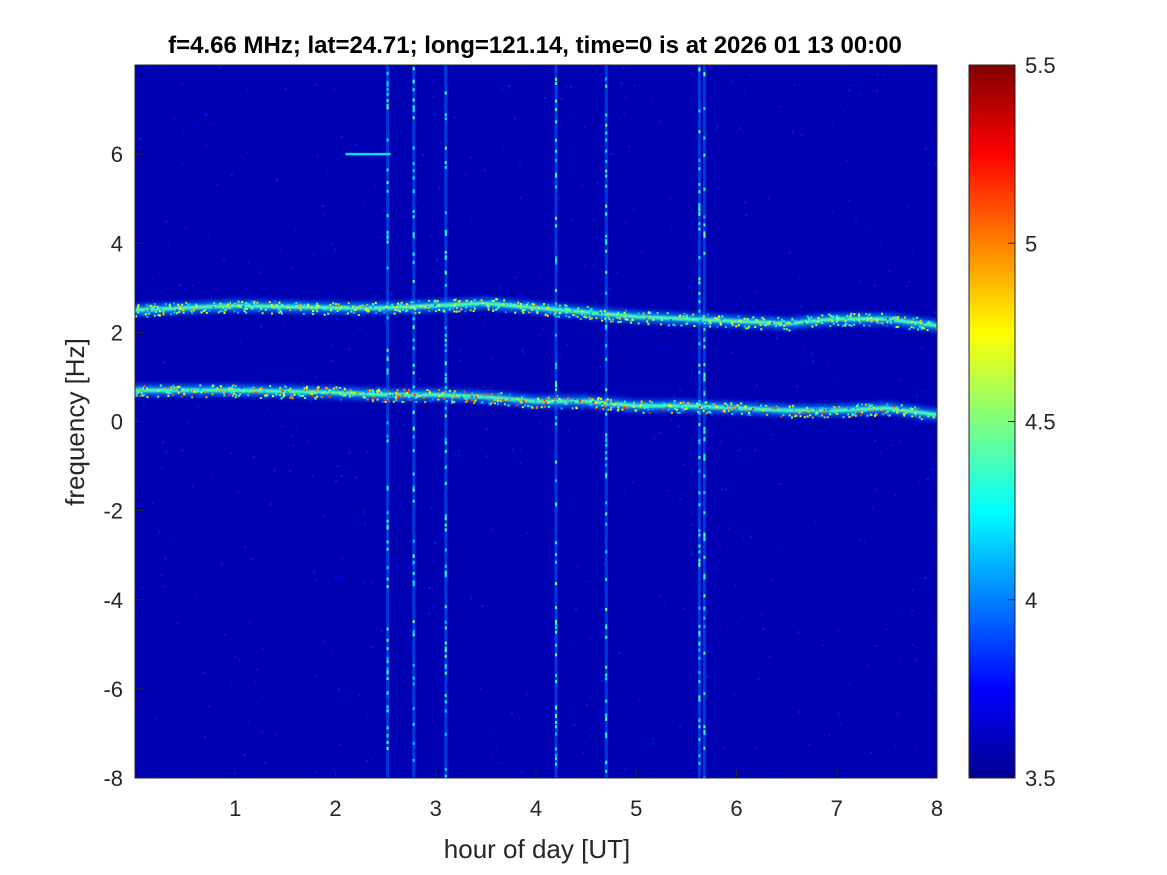  Describe the element at coordinates (1032, 422) in the screenshot. I see `colorbar-ticks: 3.544.555.5` at that location.